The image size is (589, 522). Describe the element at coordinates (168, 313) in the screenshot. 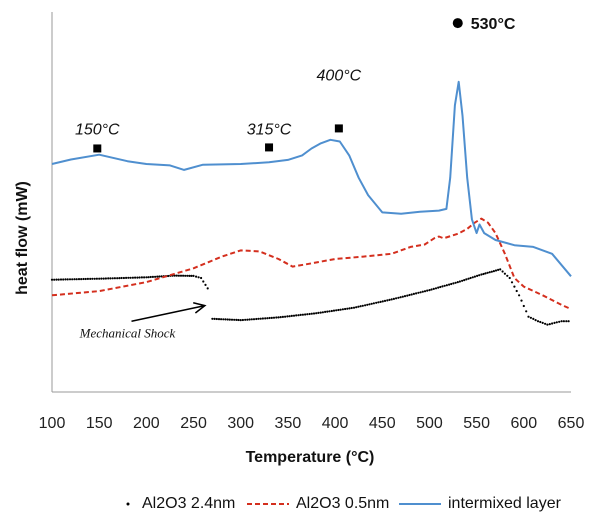

I see `arrow-line` at that location.